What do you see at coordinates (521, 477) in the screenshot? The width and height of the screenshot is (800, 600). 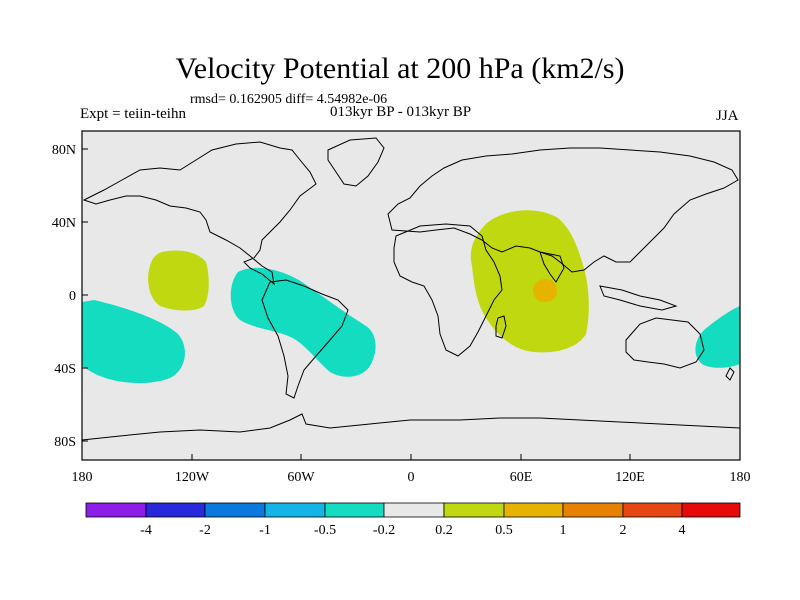 I see `lon-tick-label: 60E` at bounding box center [521, 477].